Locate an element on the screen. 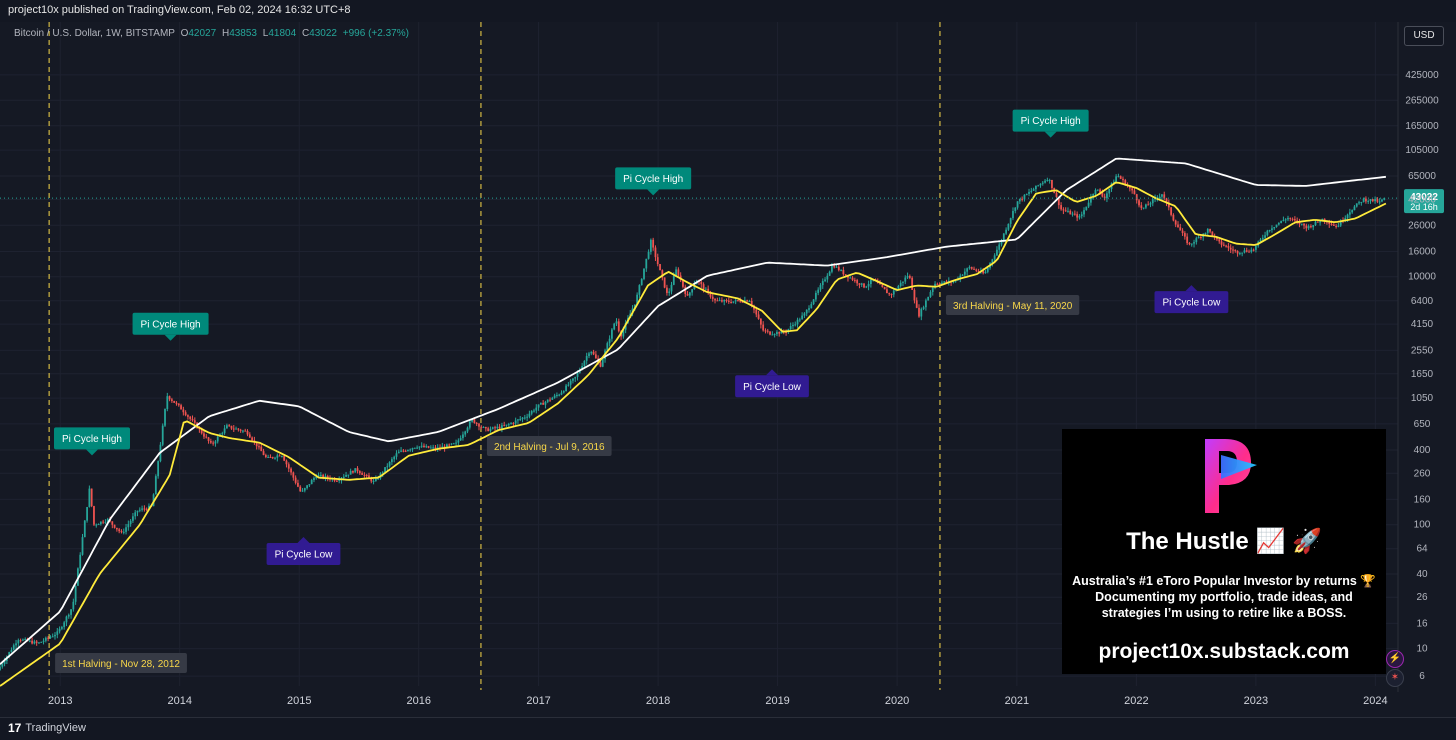 The width and height of the screenshot is (1456, 740). halving-label: 1st Halving - Nov 28, 2012 is located at coordinates (121, 664).